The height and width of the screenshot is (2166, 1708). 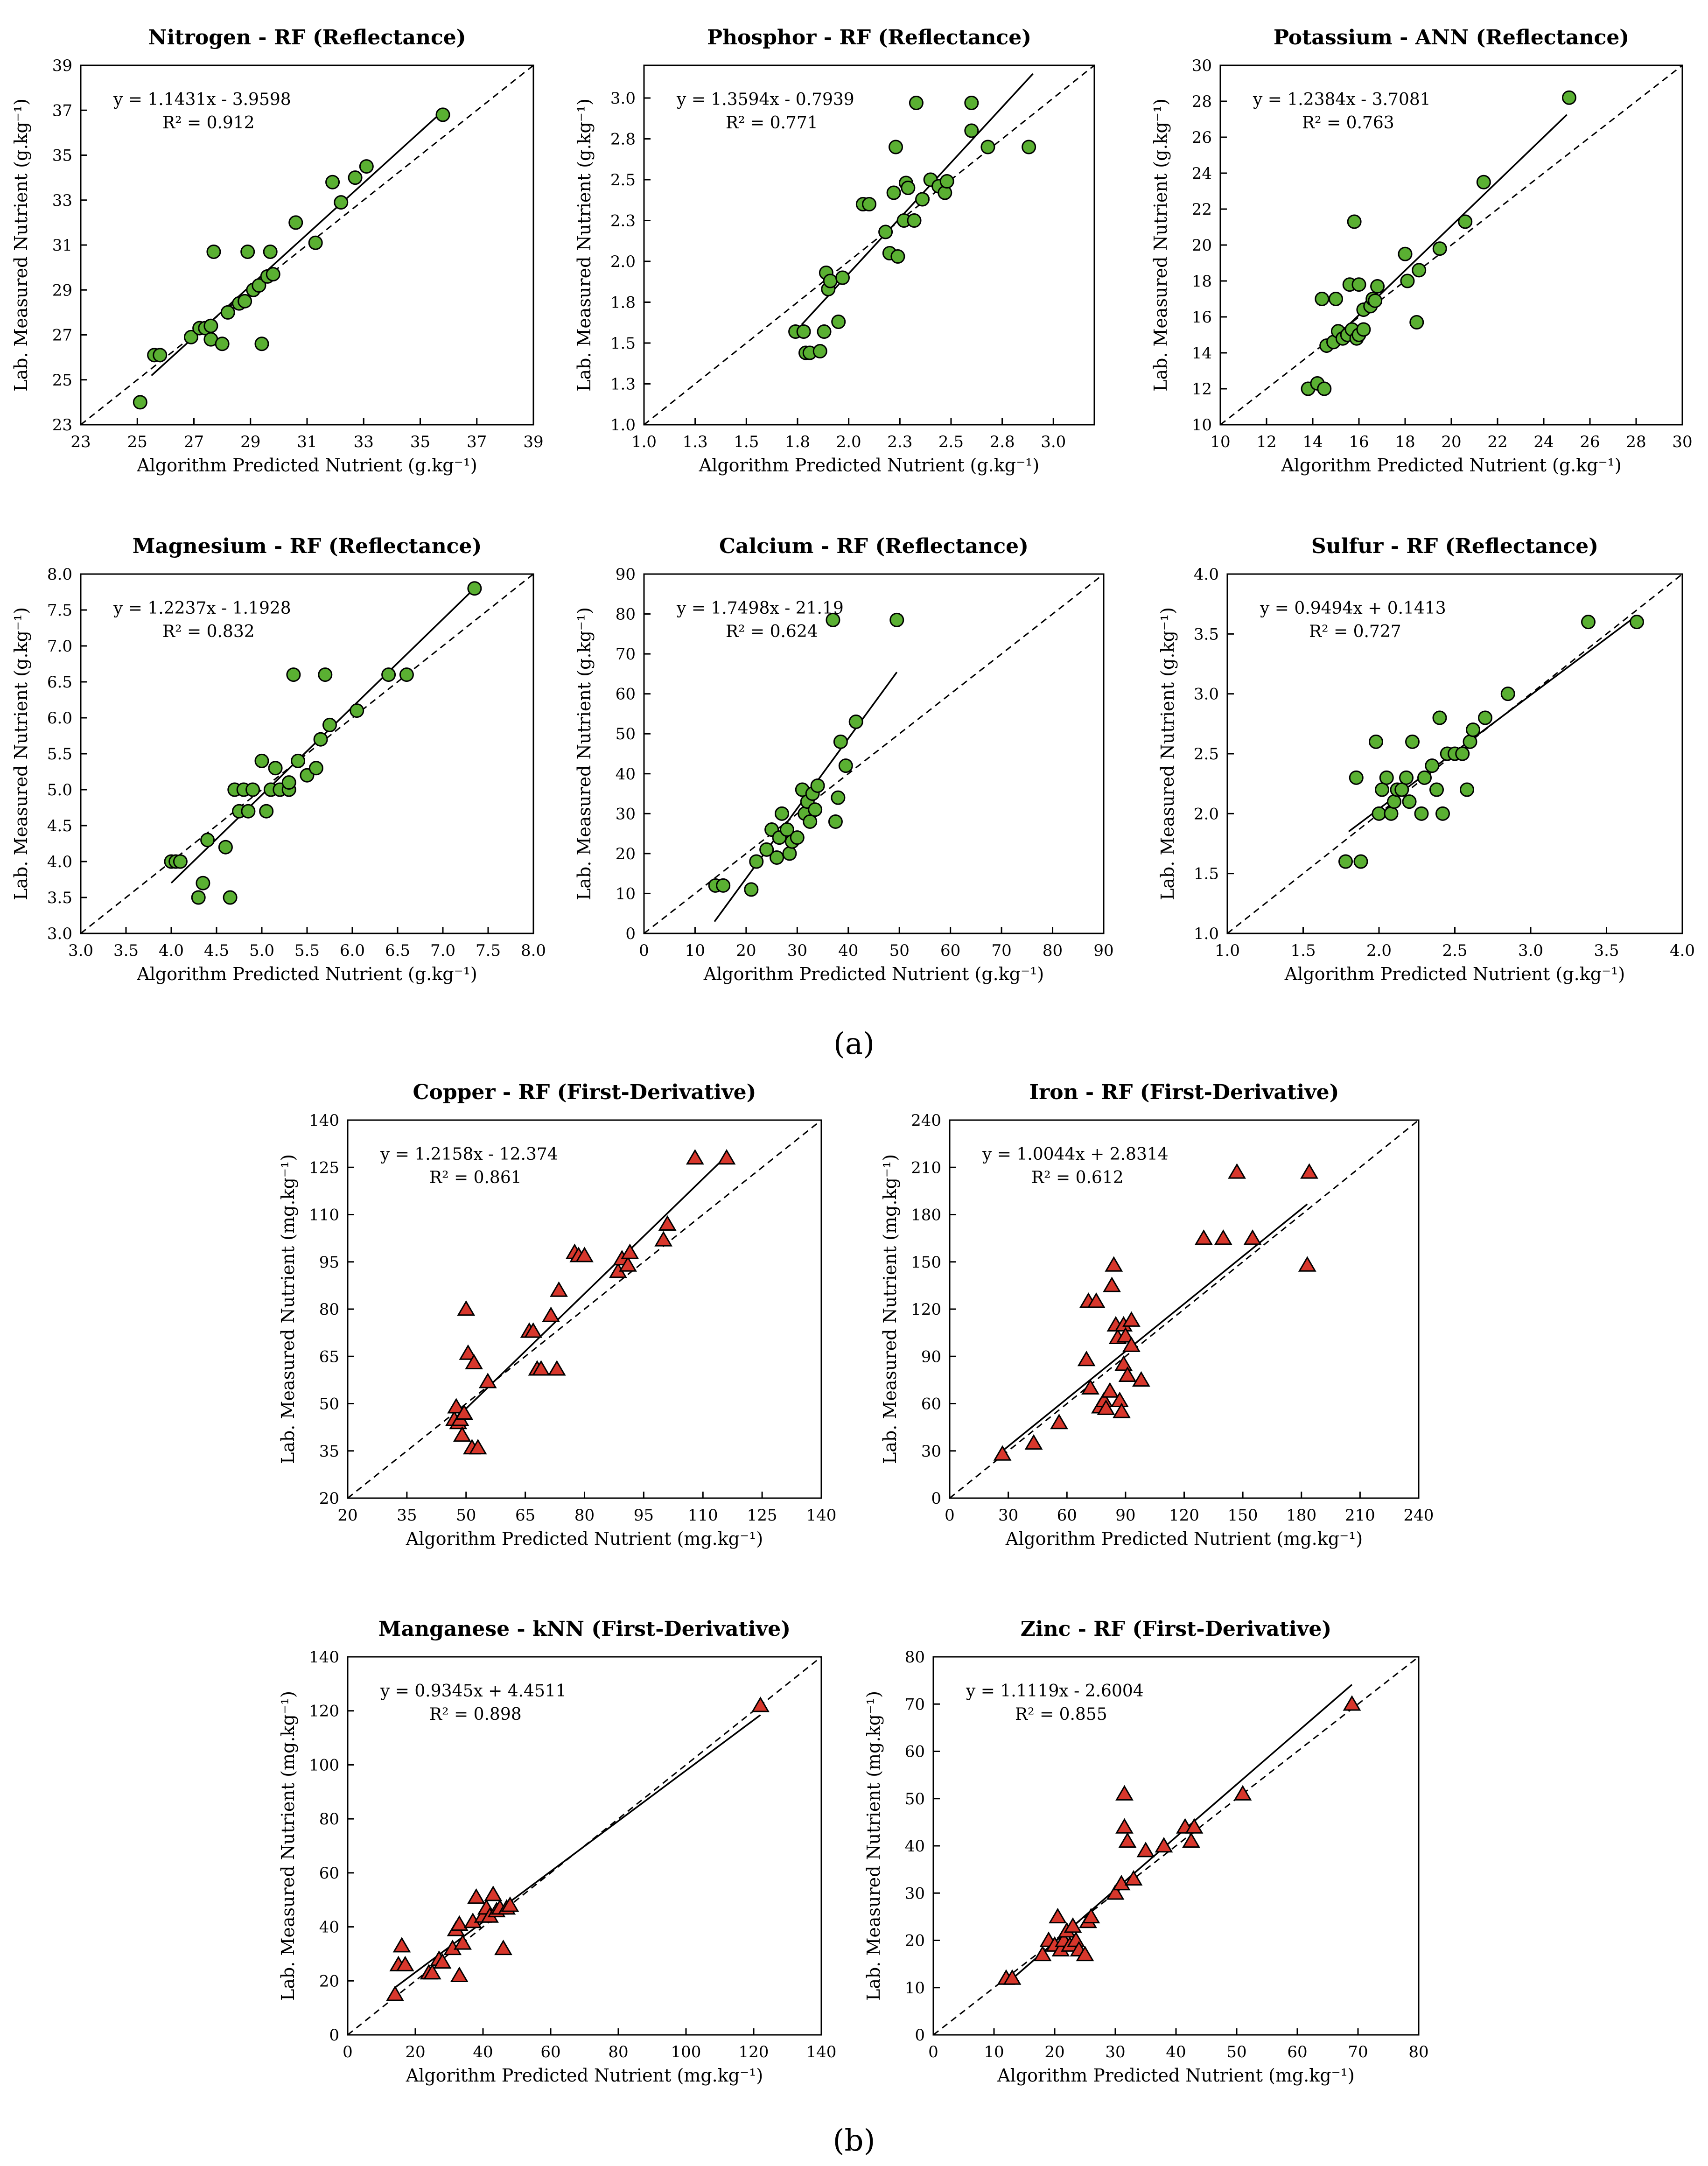 What do you see at coordinates (915, 1800) in the screenshot?
I see `zinc-y-tick-label-5: 50` at bounding box center [915, 1800].